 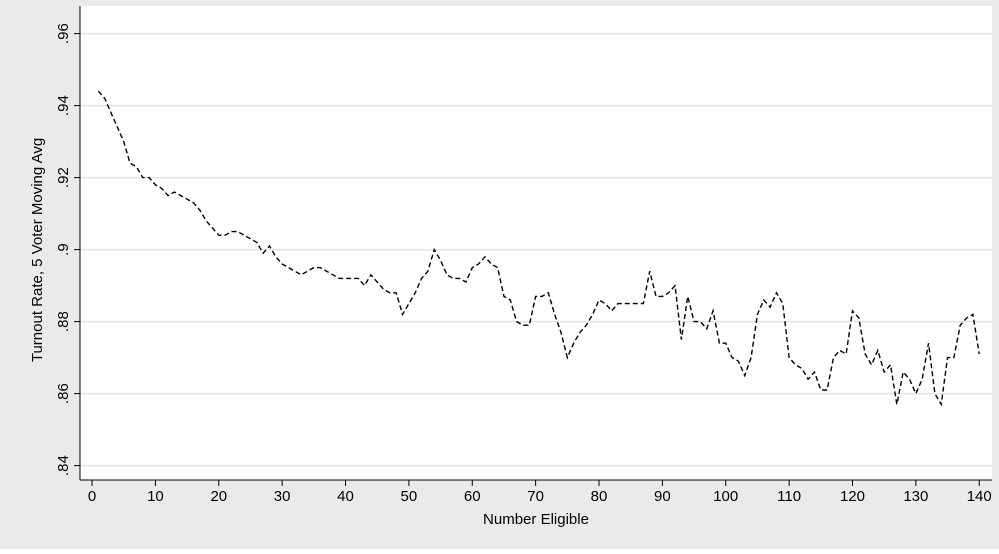 What do you see at coordinates (725, 496) in the screenshot?
I see `x-tick-label: 100` at bounding box center [725, 496].